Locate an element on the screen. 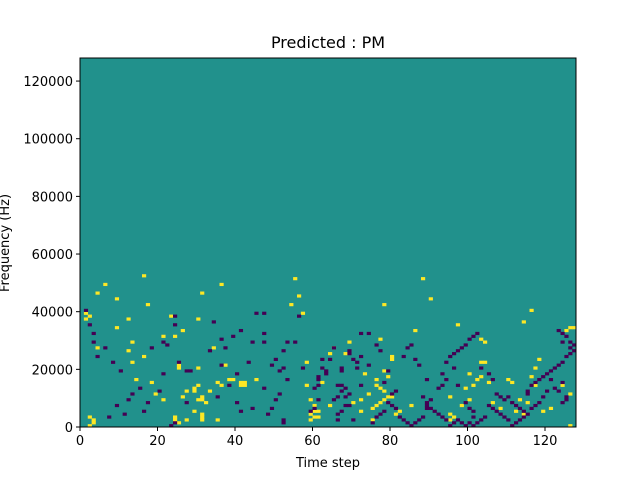  y-tick-label: 100000 is located at coordinates (48, 140).